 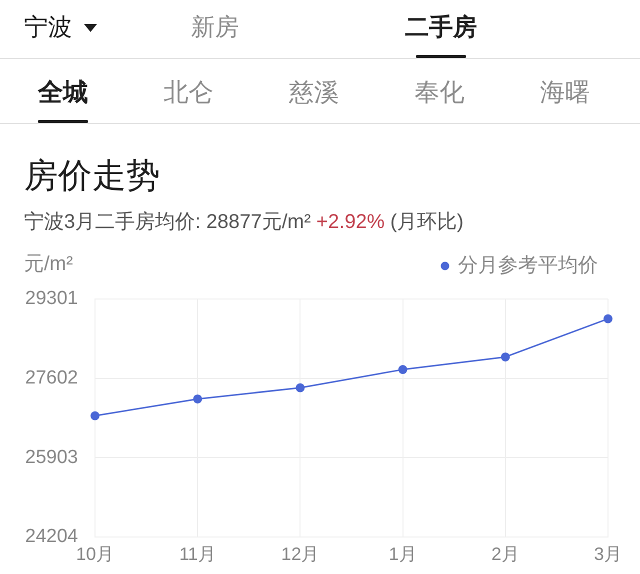 I want to click on text: 北仑, so click(x=189, y=92).